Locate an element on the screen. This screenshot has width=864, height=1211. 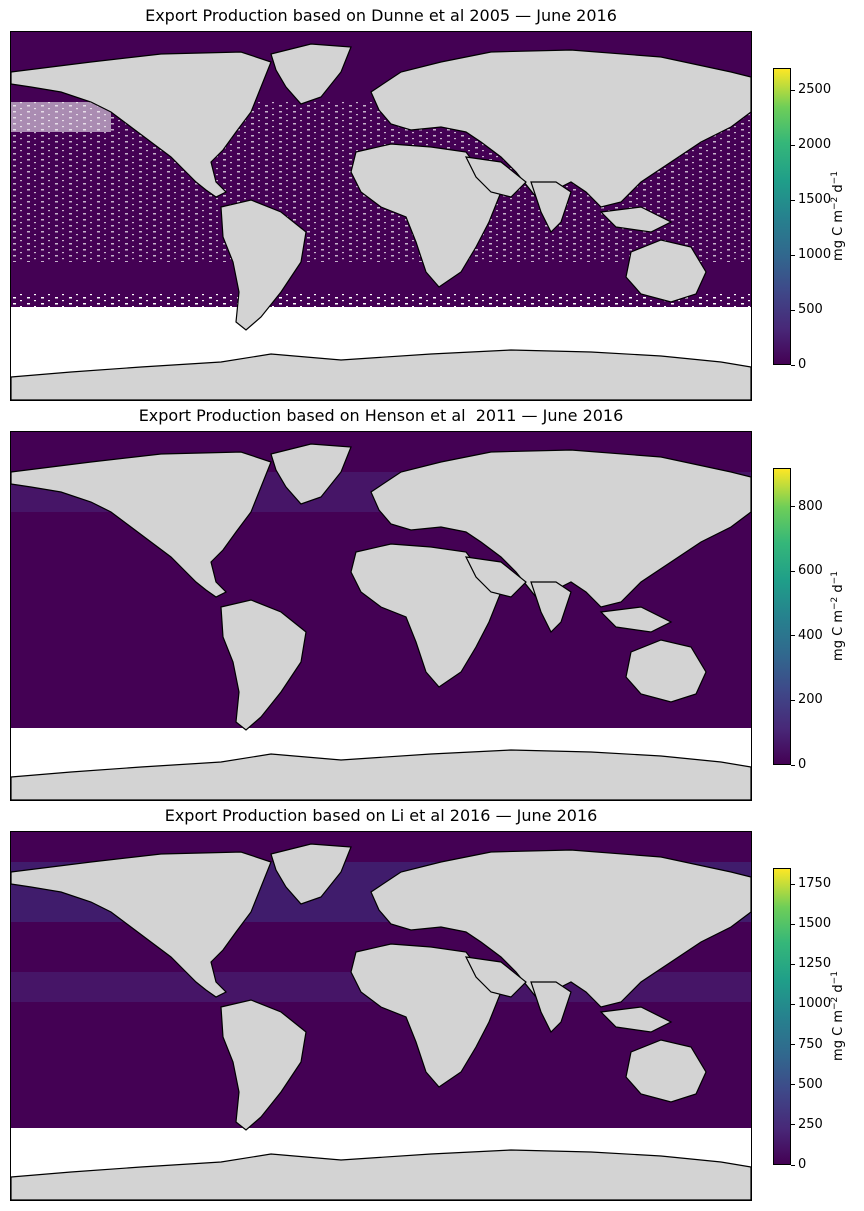
colorbar-tick-label: 2500 is located at coordinates (815, 89).